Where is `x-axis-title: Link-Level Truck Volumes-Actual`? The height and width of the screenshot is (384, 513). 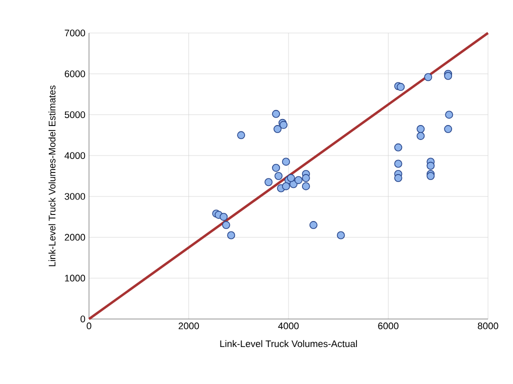 x-axis-title: Link-Level Truck Volumes-Actual is located at coordinates (288, 344).